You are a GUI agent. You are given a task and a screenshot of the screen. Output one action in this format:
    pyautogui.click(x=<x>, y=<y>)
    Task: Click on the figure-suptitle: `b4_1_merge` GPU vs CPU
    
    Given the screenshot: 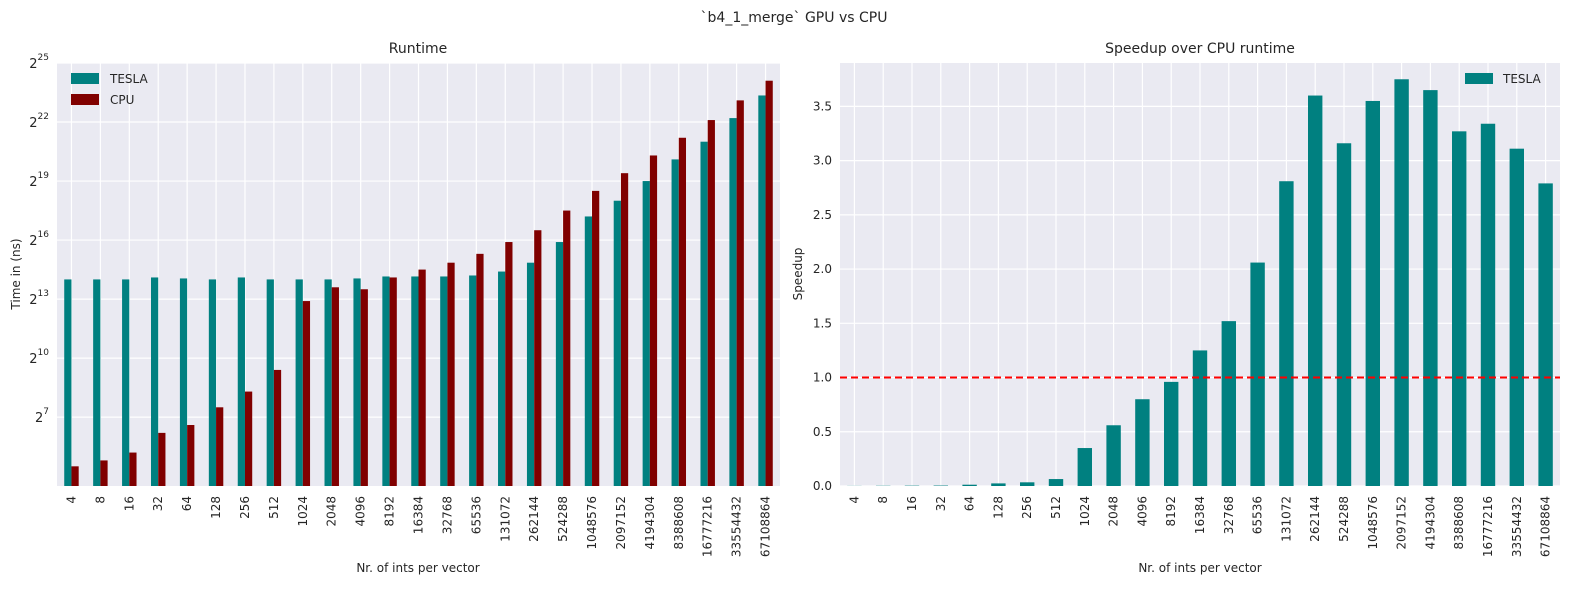 What is the action you would take?
    pyautogui.click(x=794, y=18)
    